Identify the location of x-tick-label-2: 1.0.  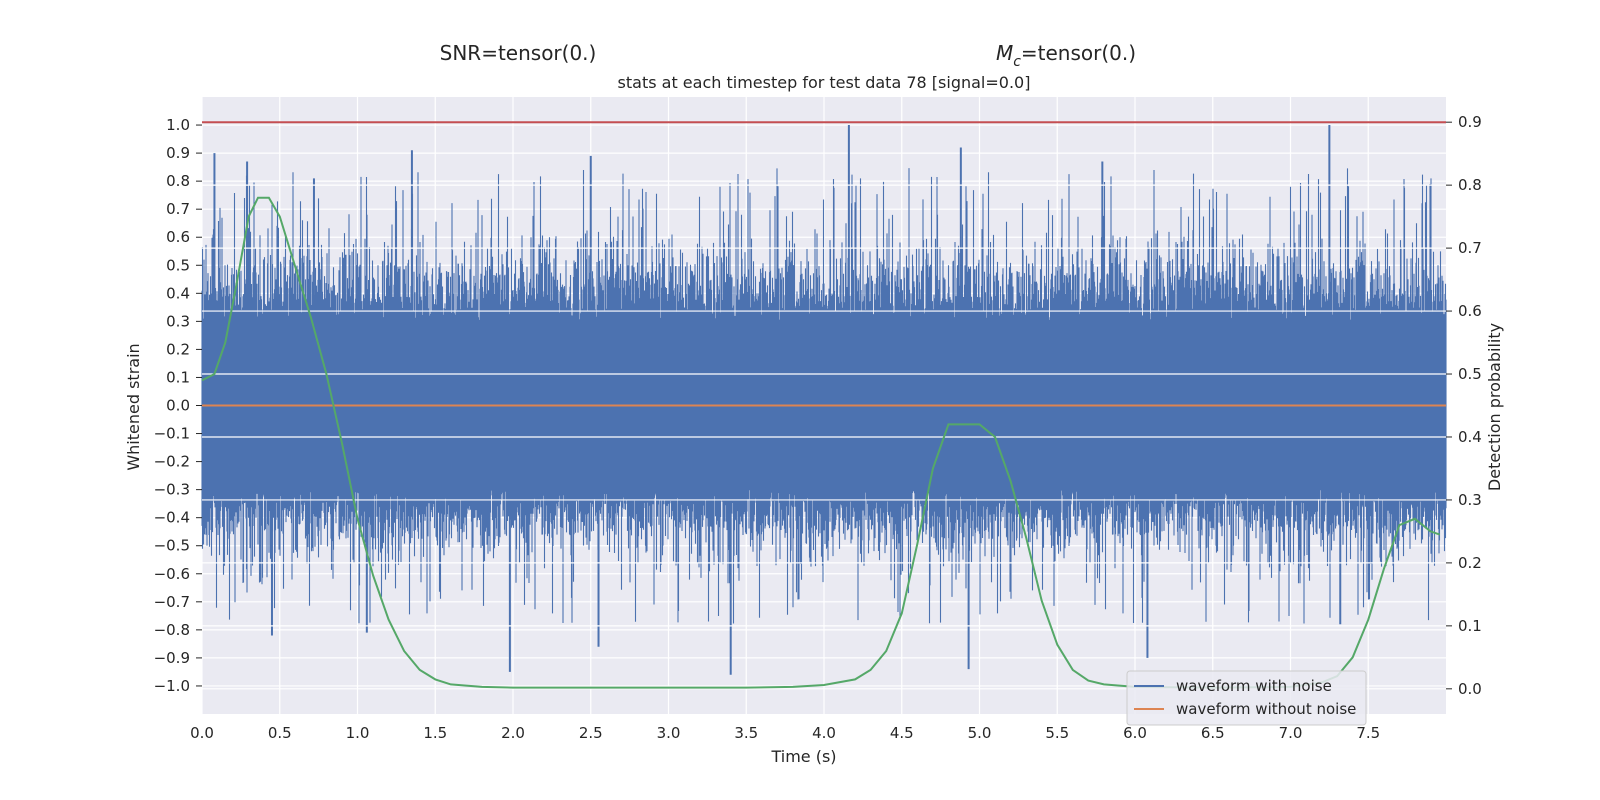
(358, 733).